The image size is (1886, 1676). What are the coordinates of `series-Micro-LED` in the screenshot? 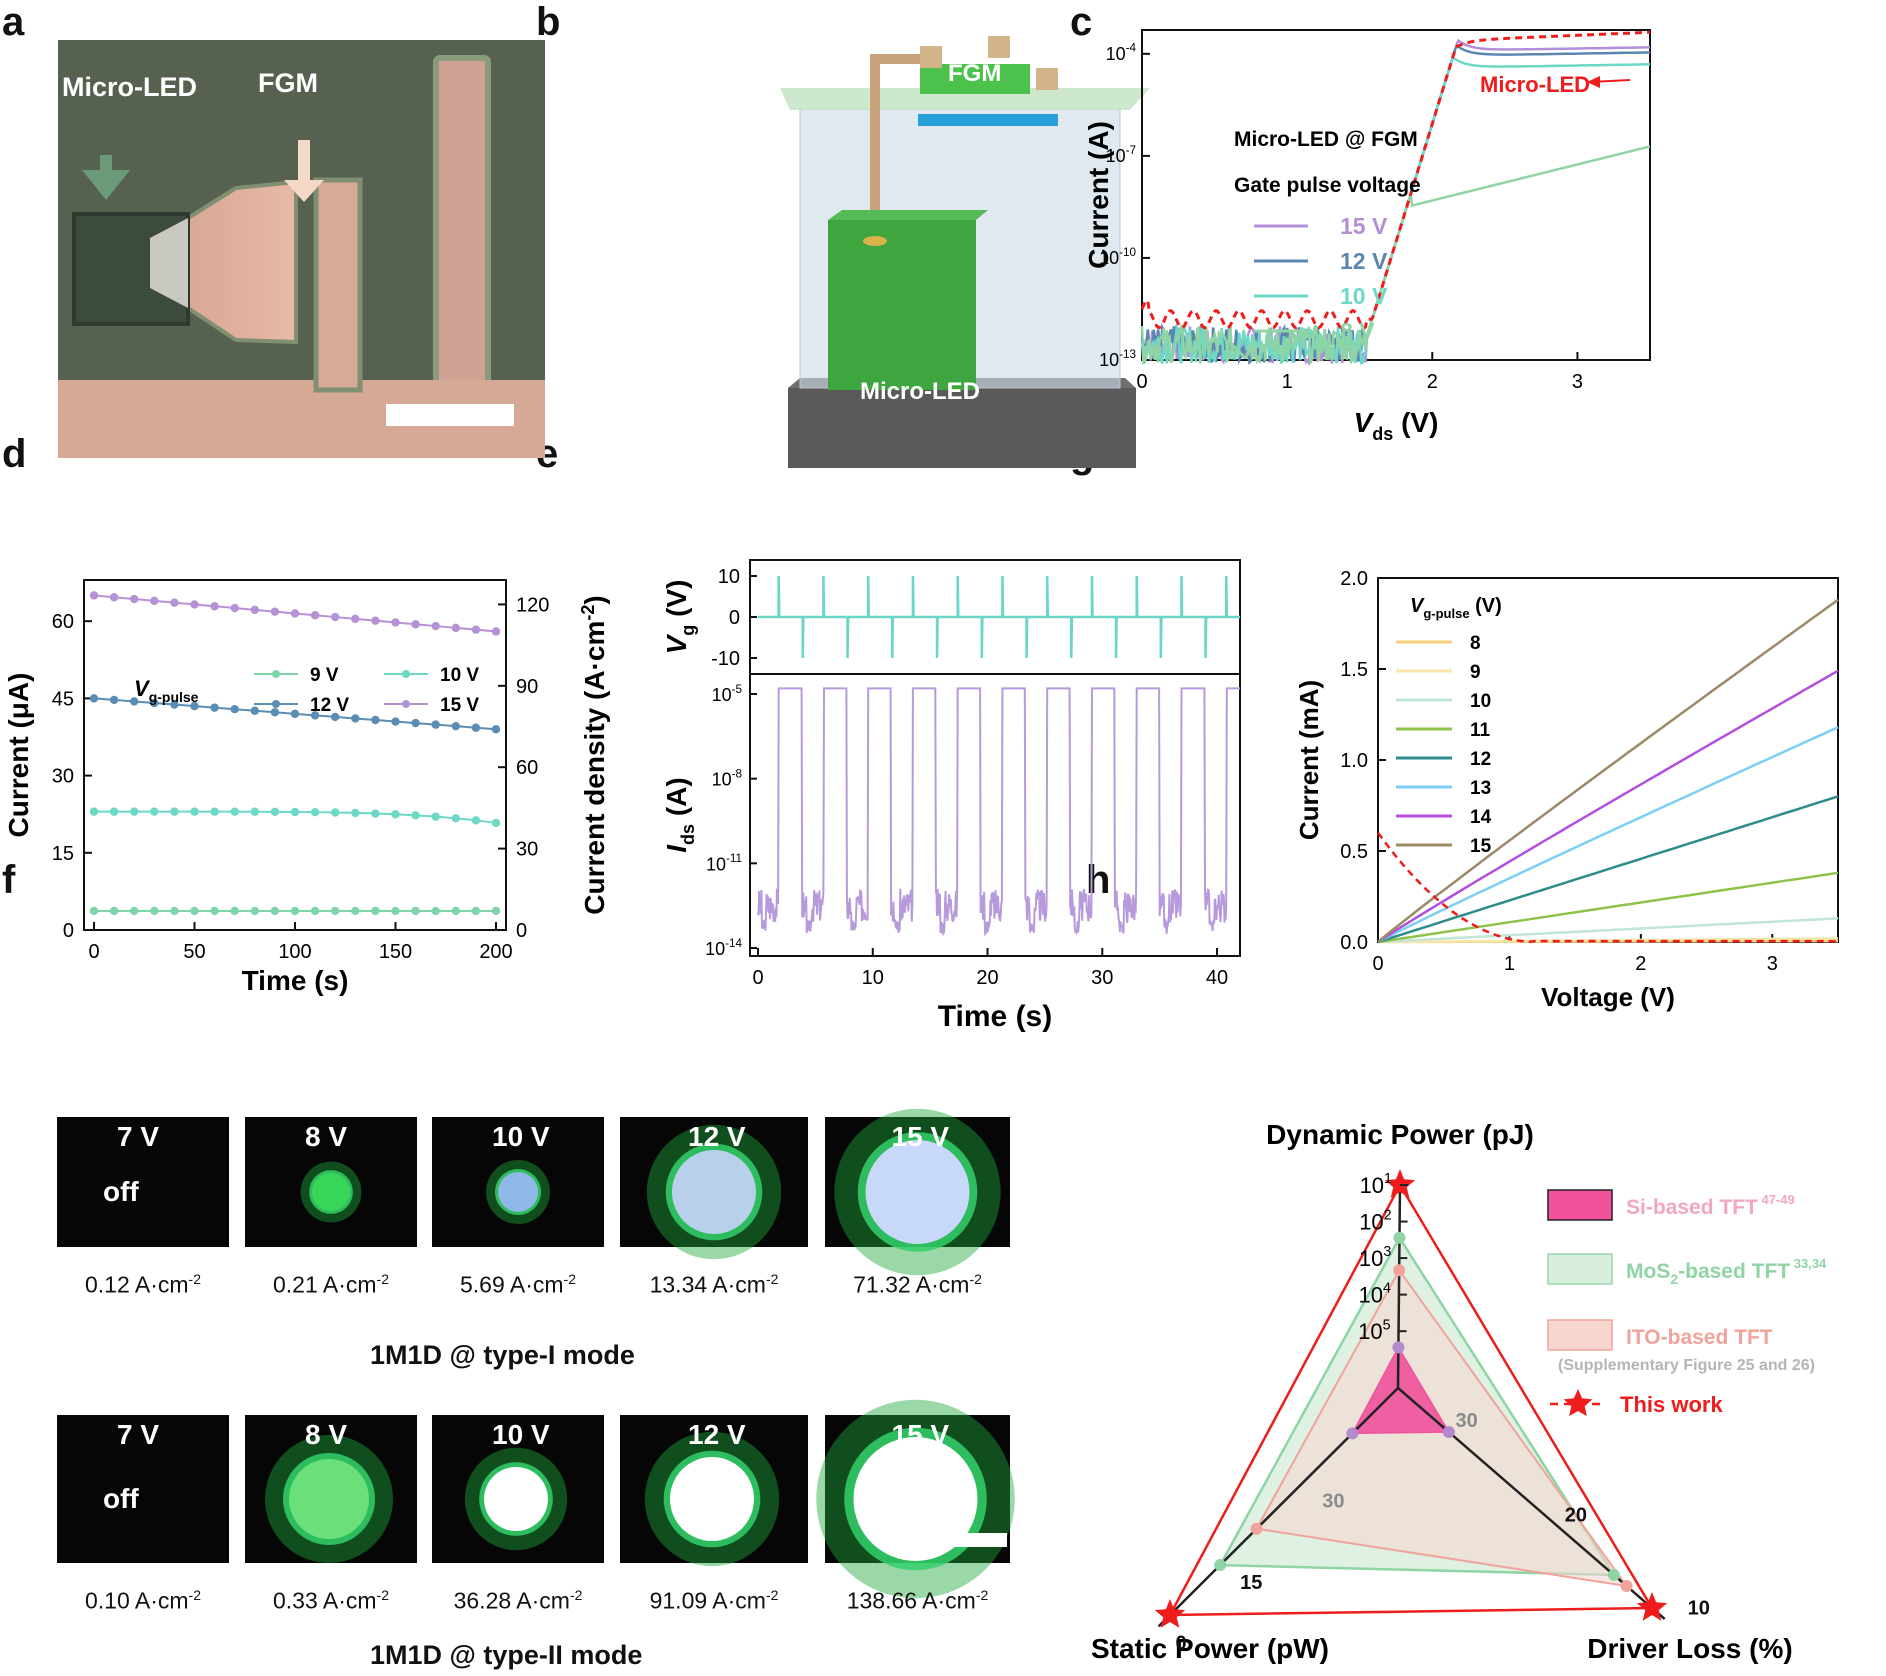 It's located at (1395, 180).